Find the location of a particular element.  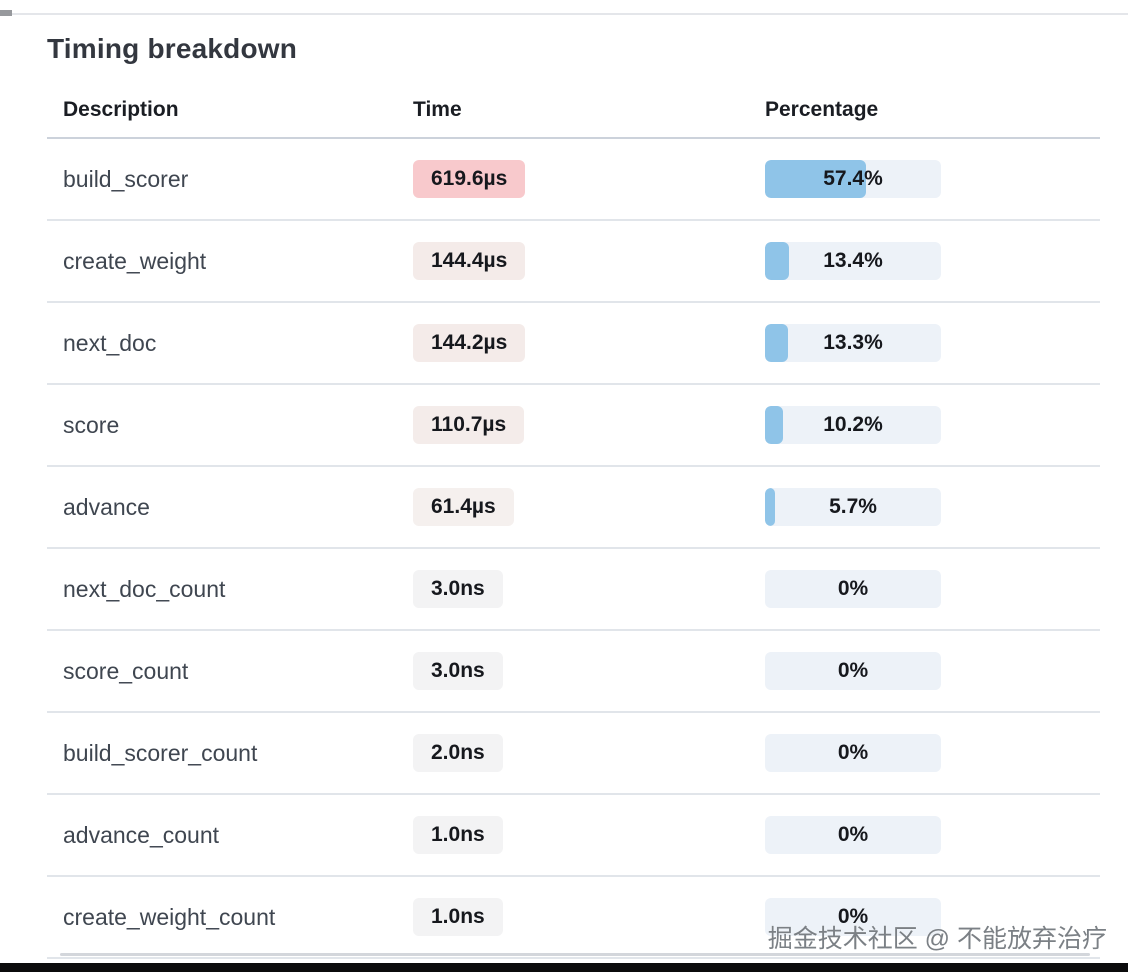

table-row: next_doc 144.2µs 13.3% is located at coordinates (573, 344).